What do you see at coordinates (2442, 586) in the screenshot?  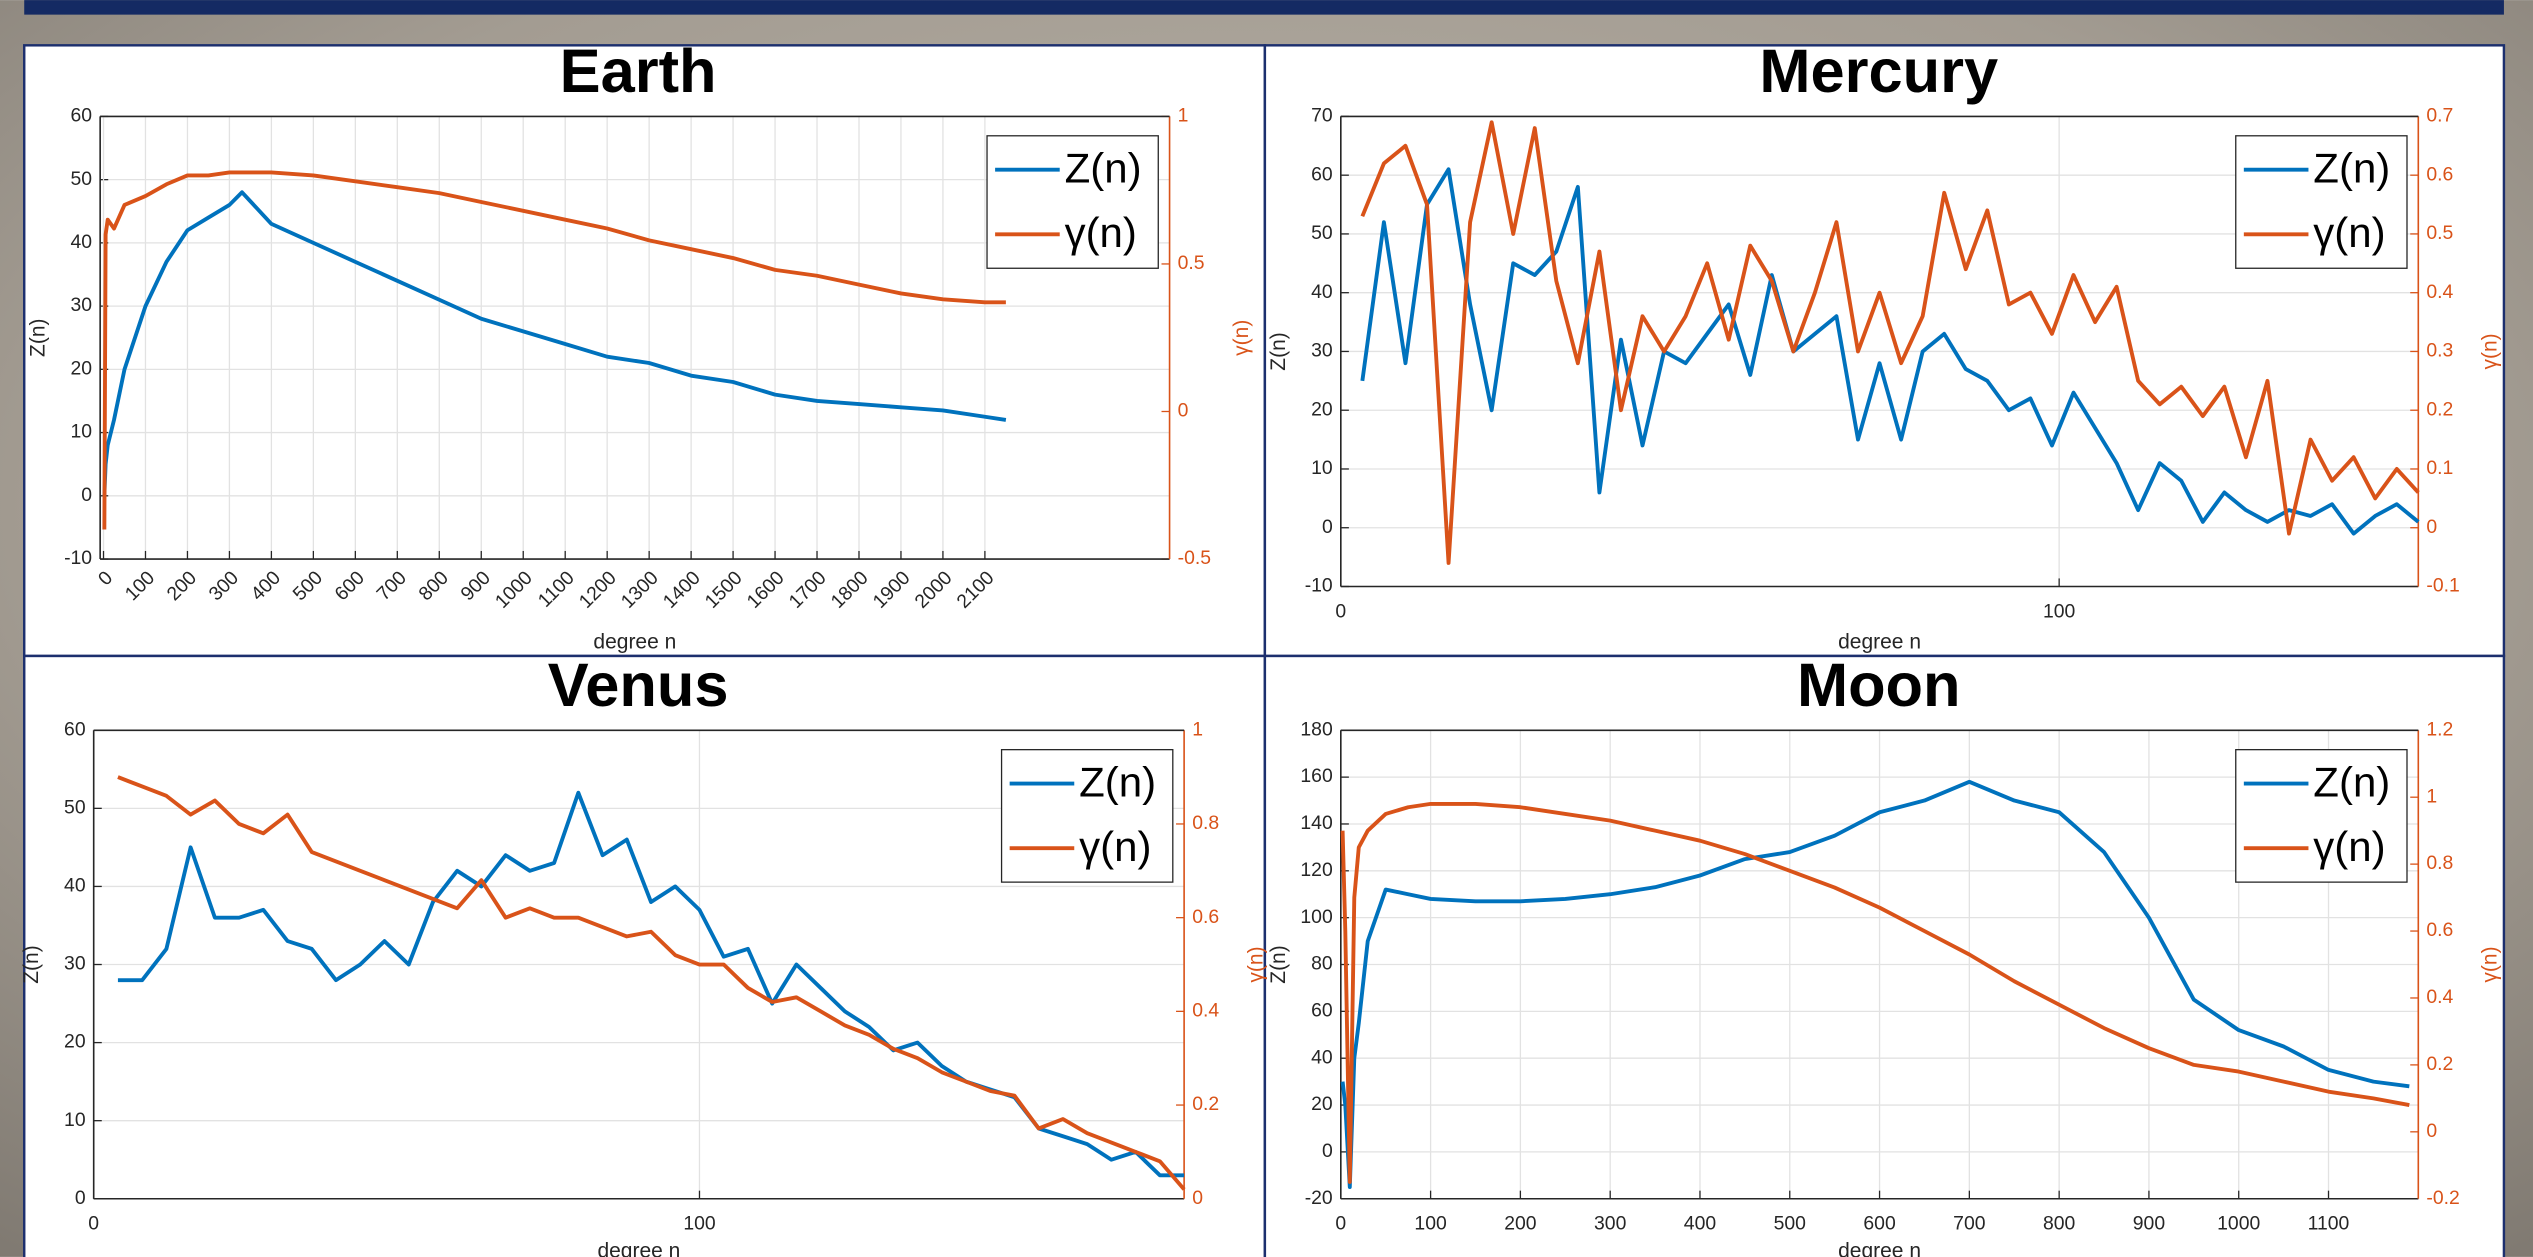 I see `y2-tick-label: -0.1` at bounding box center [2442, 586].